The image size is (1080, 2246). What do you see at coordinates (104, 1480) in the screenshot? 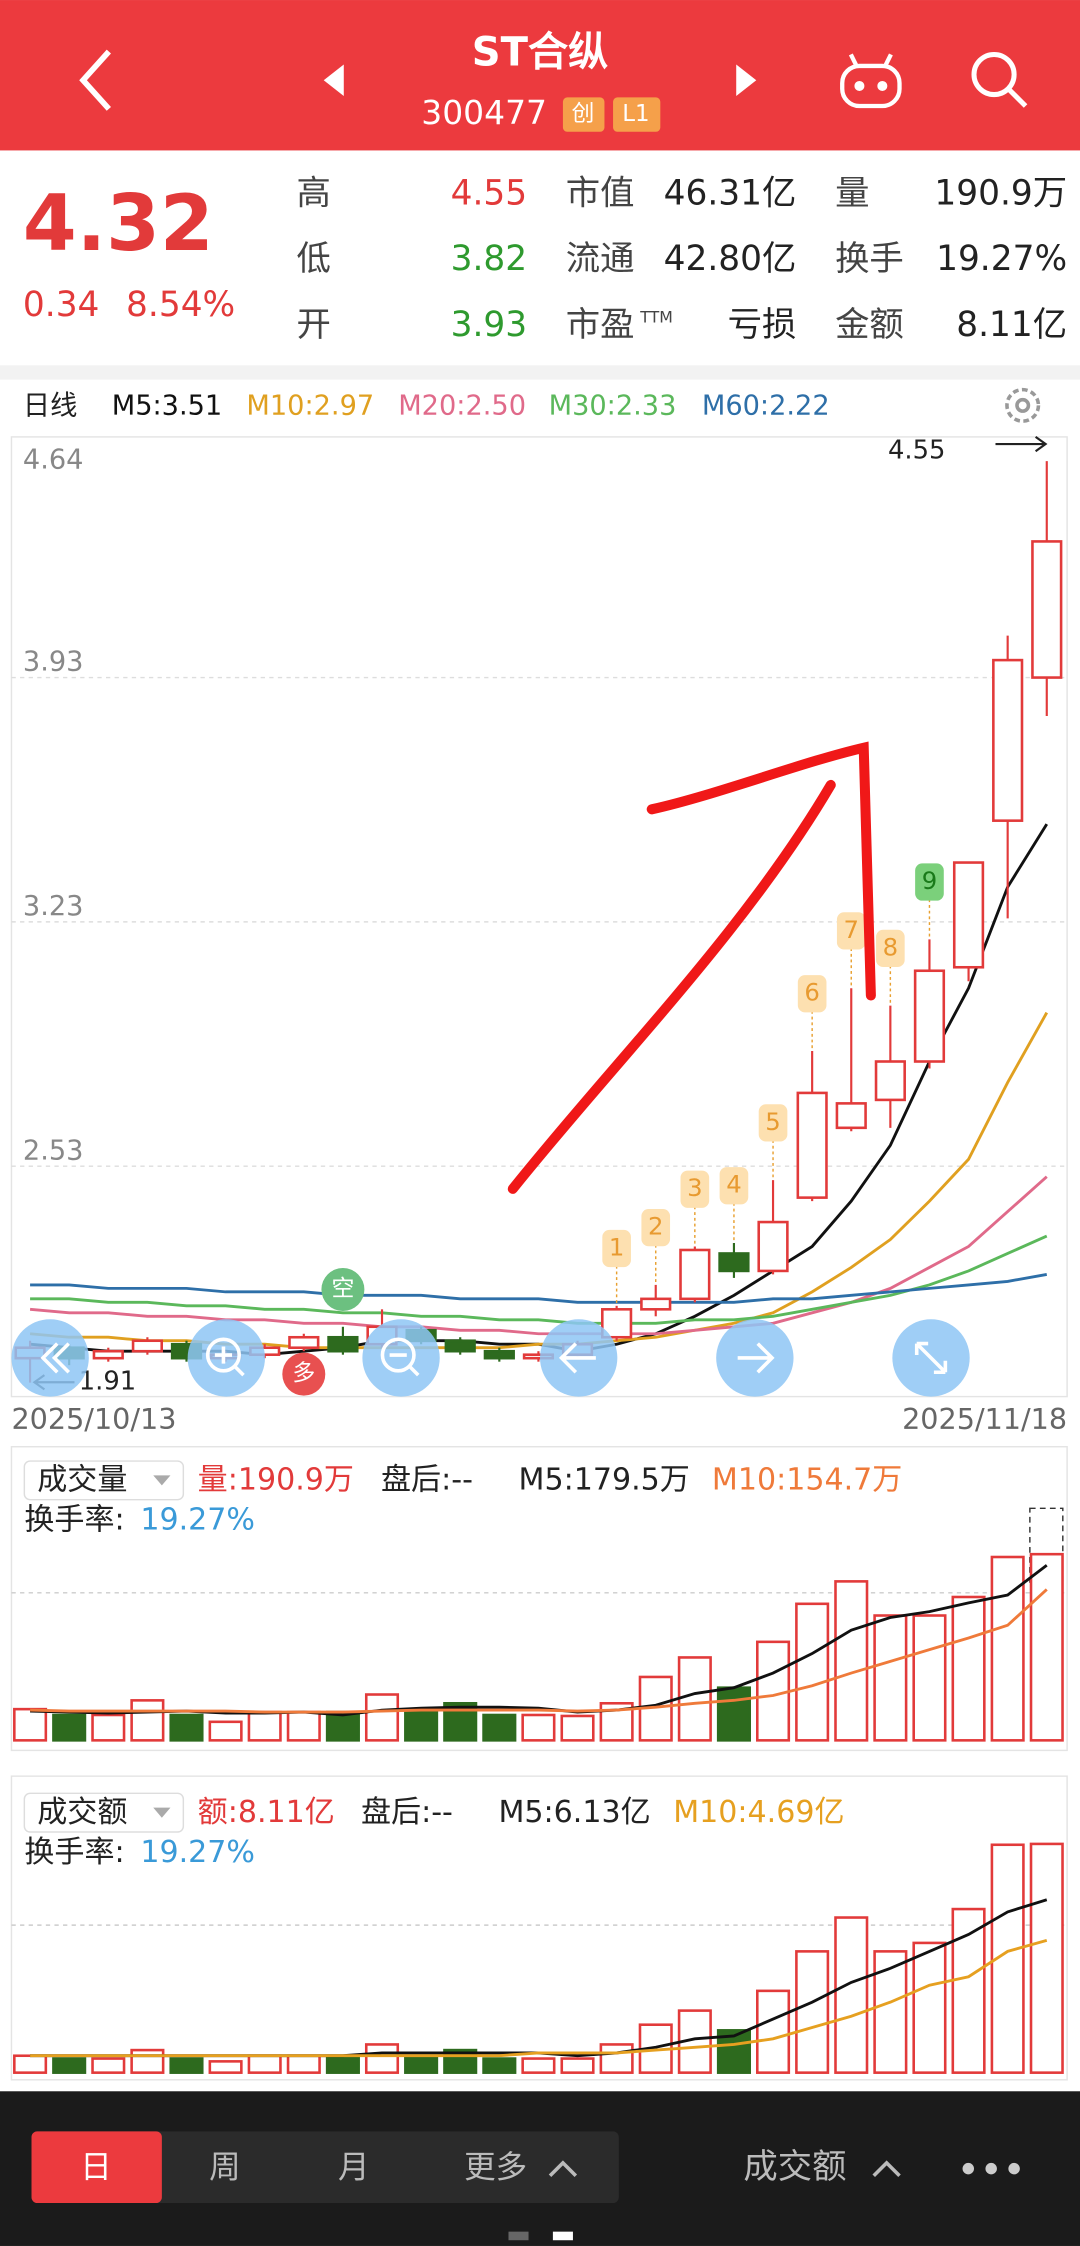
I see `volume-selector` at bounding box center [104, 1480].